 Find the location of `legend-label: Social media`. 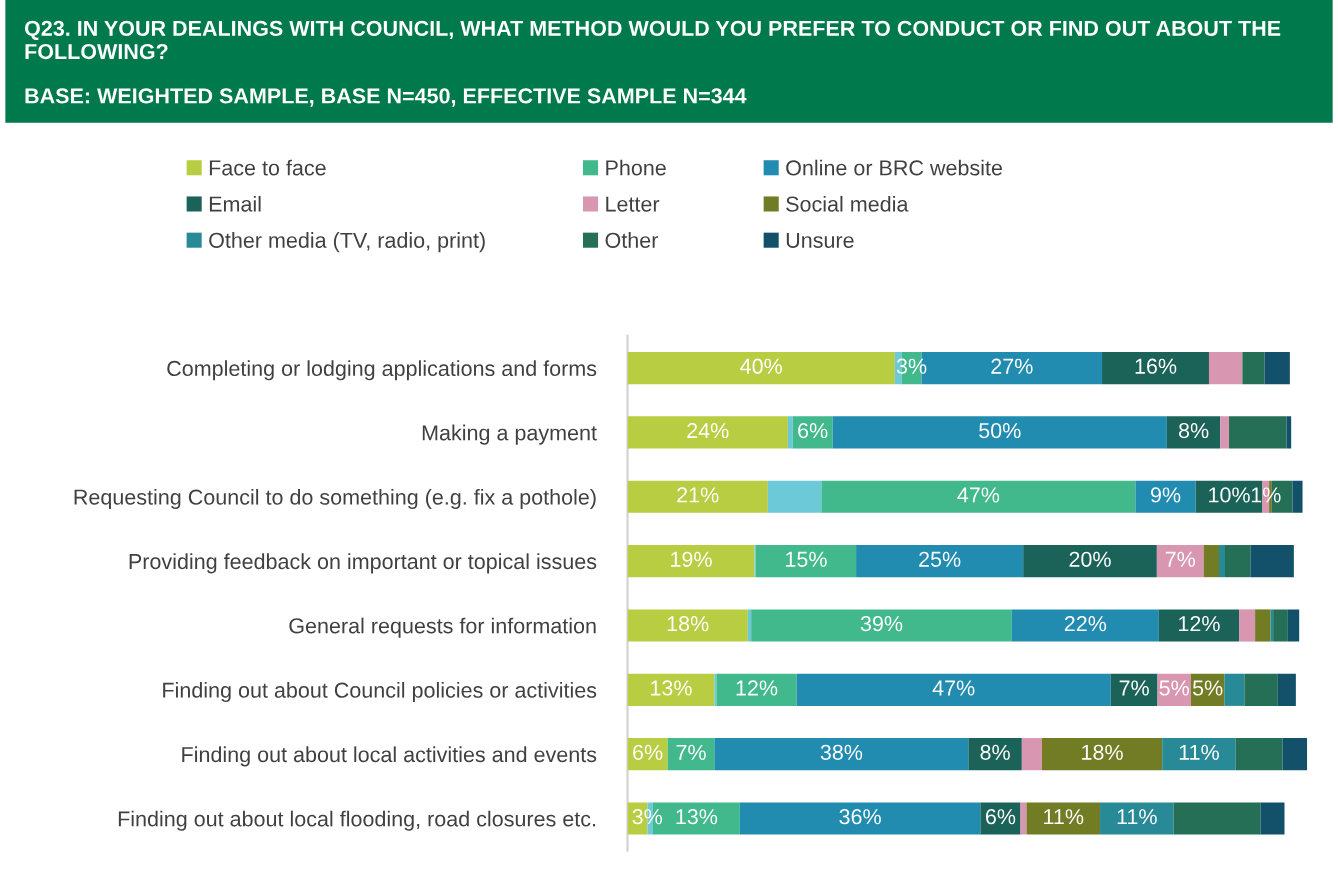

legend-label: Social media is located at coordinates (847, 203).